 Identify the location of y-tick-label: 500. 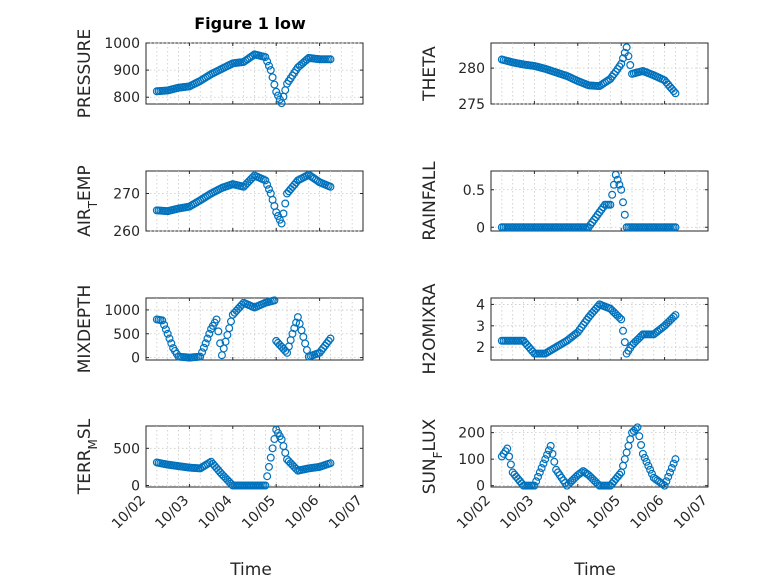
(126, 449).